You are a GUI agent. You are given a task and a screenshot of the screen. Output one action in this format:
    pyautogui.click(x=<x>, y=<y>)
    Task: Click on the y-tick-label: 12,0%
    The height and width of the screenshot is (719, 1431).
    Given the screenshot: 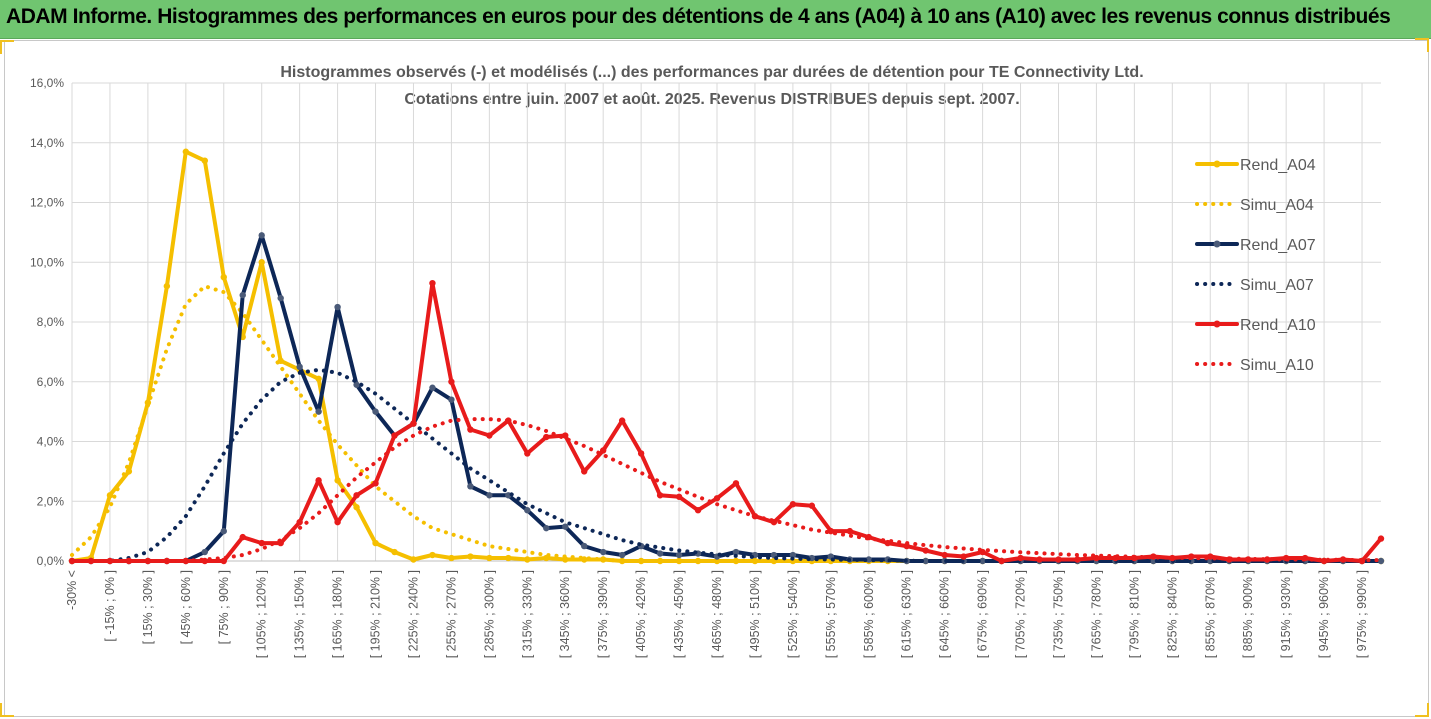 What is the action you would take?
    pyautogui.click(x=47, y=203)
    